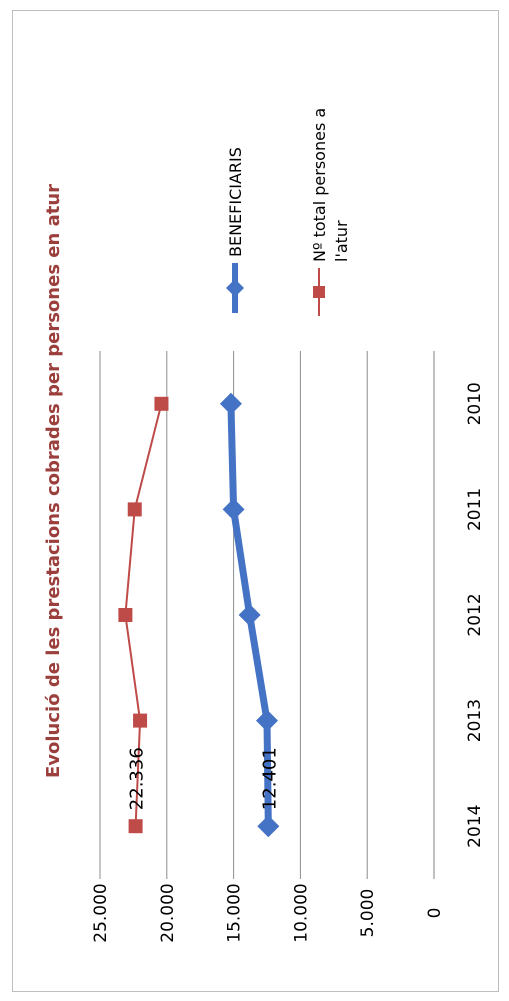 Image resolution: width=509 pixels, height=1001 pixels. What do you see at coordinates (319, 185) in the screenshot?
I see `legend-label: Nº total persones a` at bounding box center [319, 185].